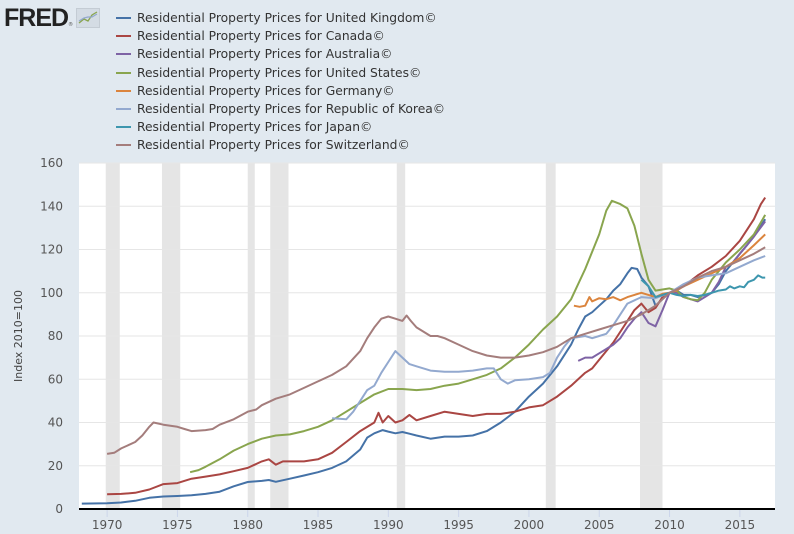 The image size is (794, 534). I want to click on logo-text: FRED, so click(36, 18).